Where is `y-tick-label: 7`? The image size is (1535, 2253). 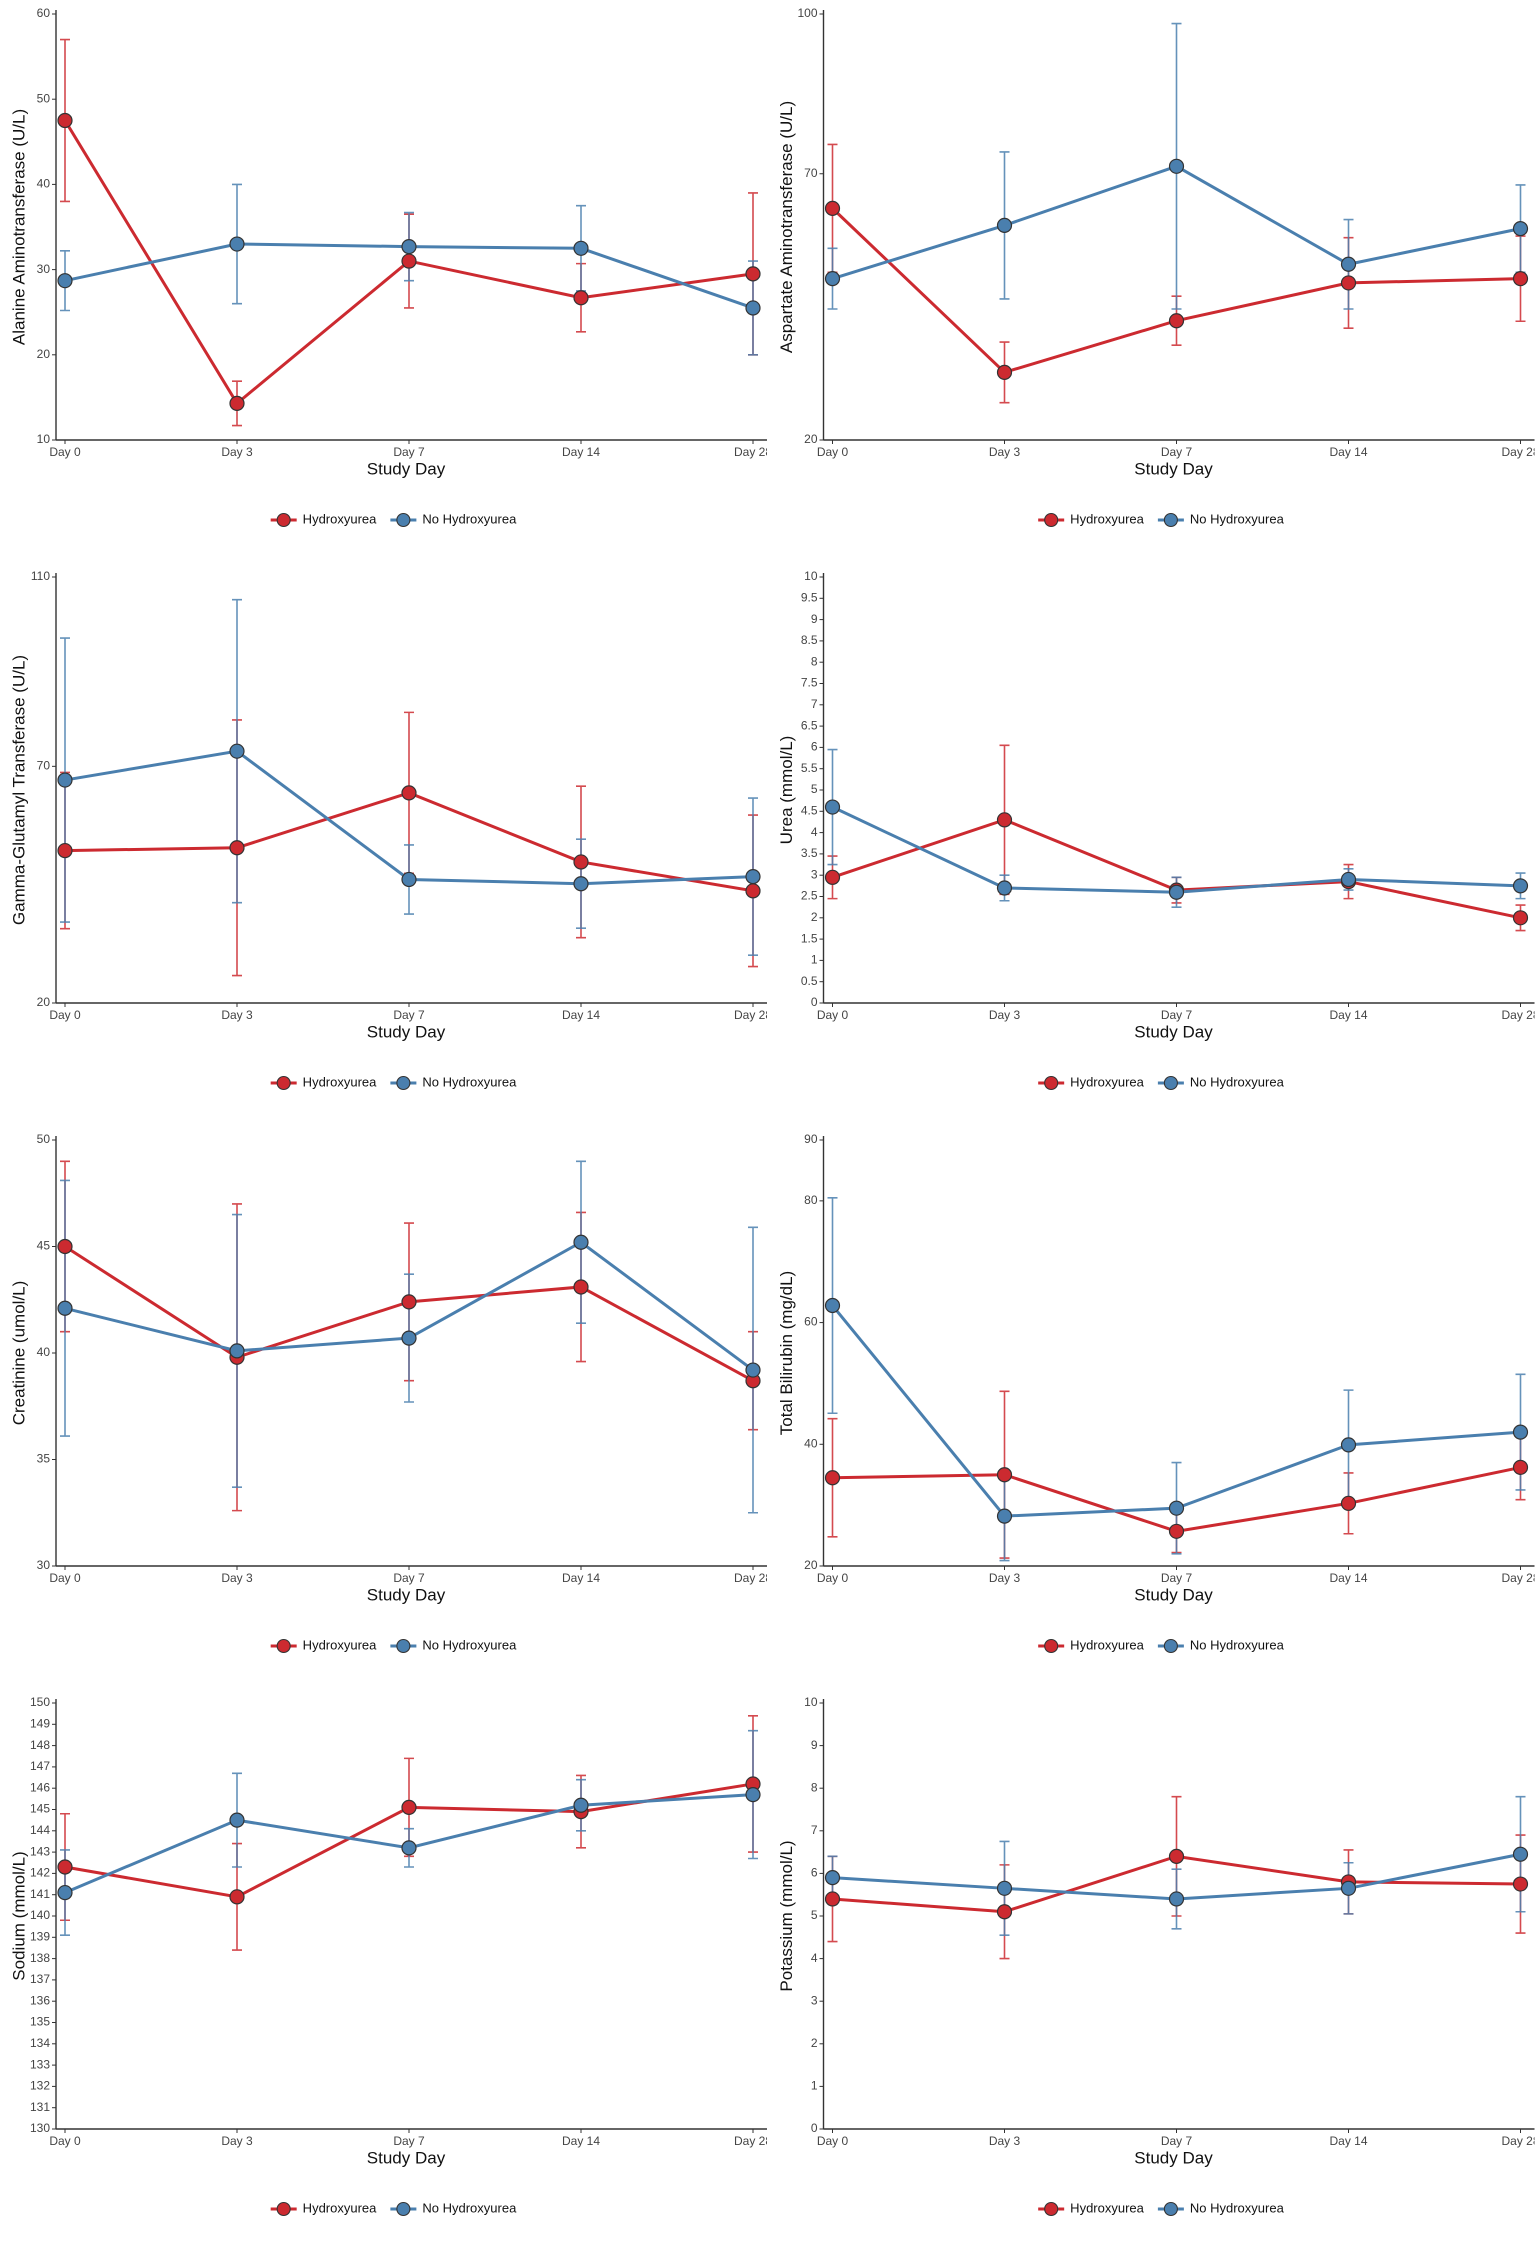
y-tick-label: 7 is located at coordinates (814, 1830).